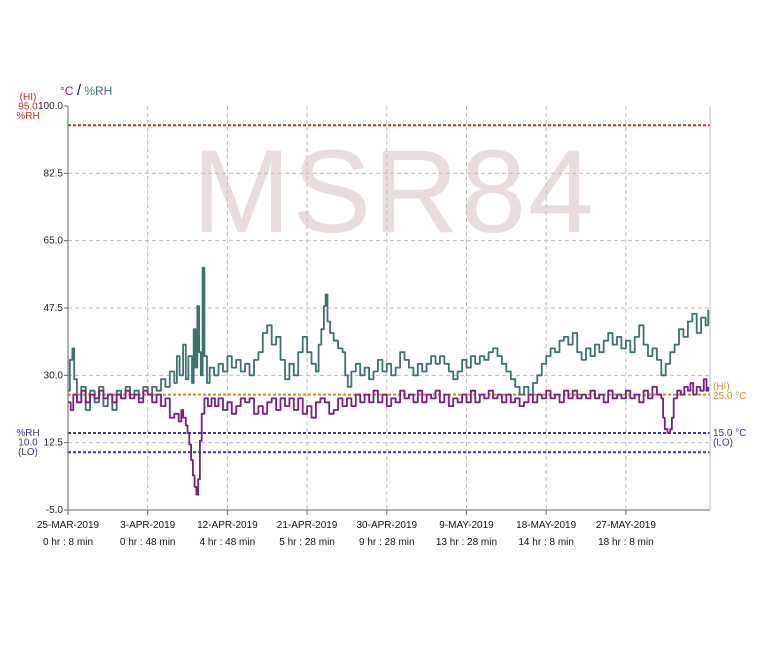 This screenshot has height=655, width=762. I want to click on x-tick-time: 18 hr : 8 min, so click(626, 542).